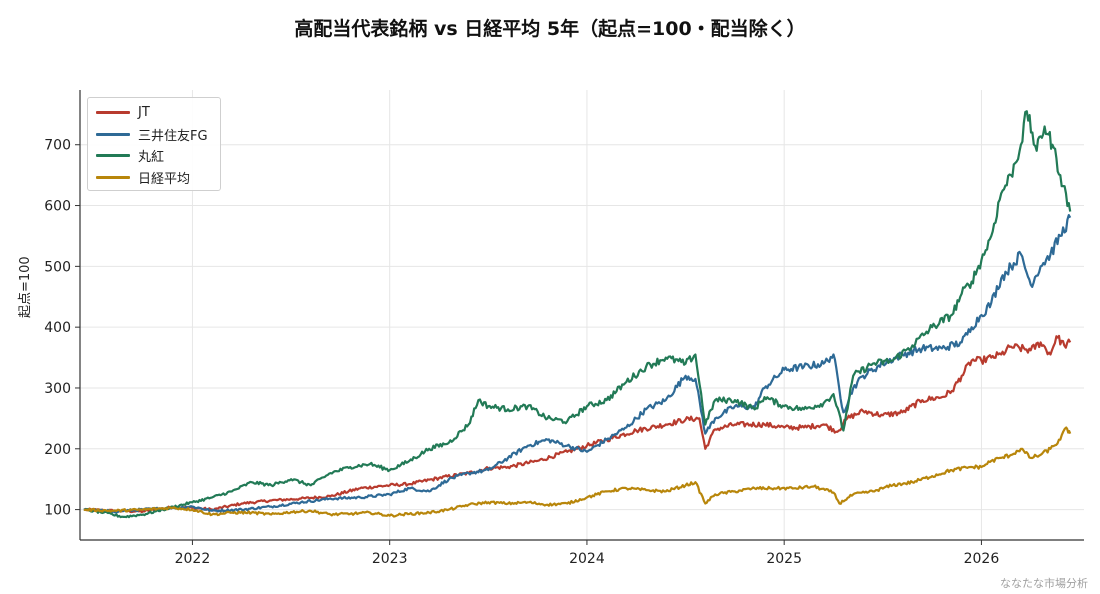  I want to click on y-tick-label: 100, so click(57, 511).